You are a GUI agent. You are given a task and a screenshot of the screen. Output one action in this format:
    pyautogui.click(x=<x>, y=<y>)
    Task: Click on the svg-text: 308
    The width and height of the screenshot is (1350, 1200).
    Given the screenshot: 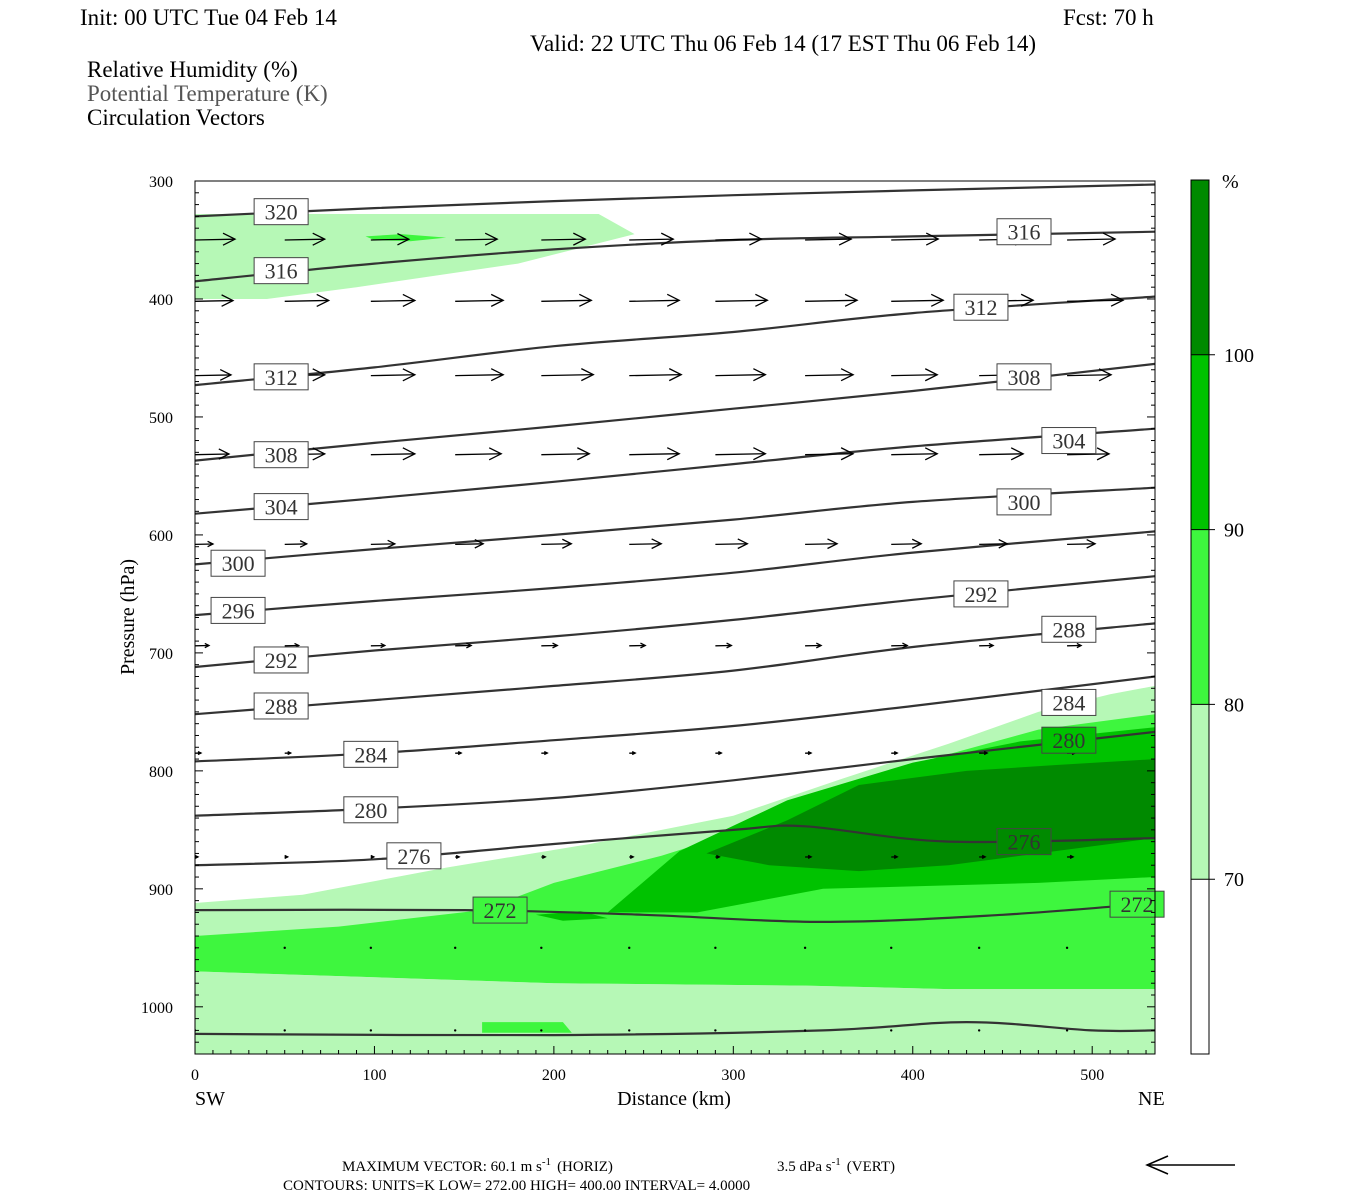 What is the action you would take?
    pyautogui.click(x=281, y=455)
    